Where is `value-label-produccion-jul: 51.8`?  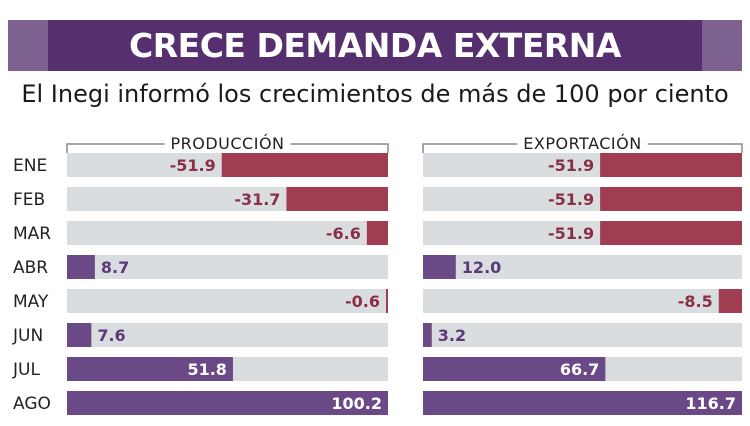
value-label-produccion-jul: 51.8 is located at coordinates (206, 369).